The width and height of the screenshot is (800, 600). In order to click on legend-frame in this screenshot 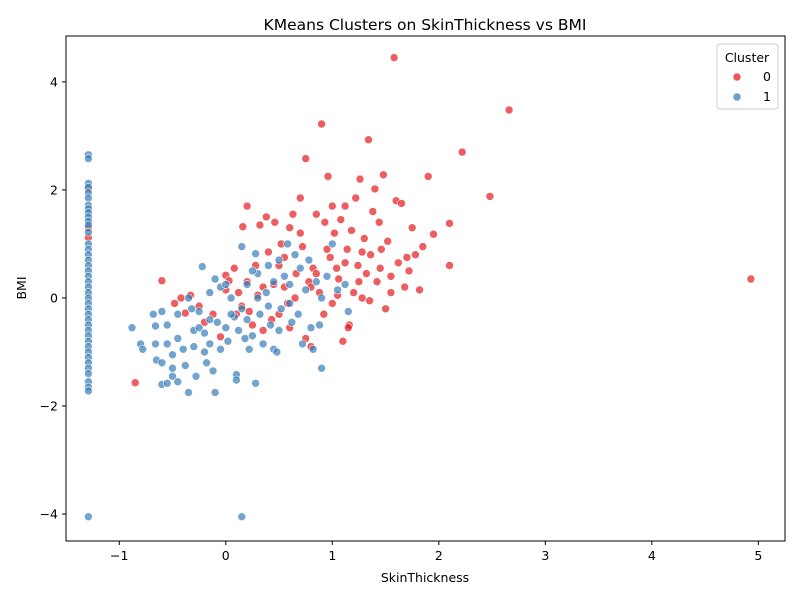, I will do `click(747, 76)`.